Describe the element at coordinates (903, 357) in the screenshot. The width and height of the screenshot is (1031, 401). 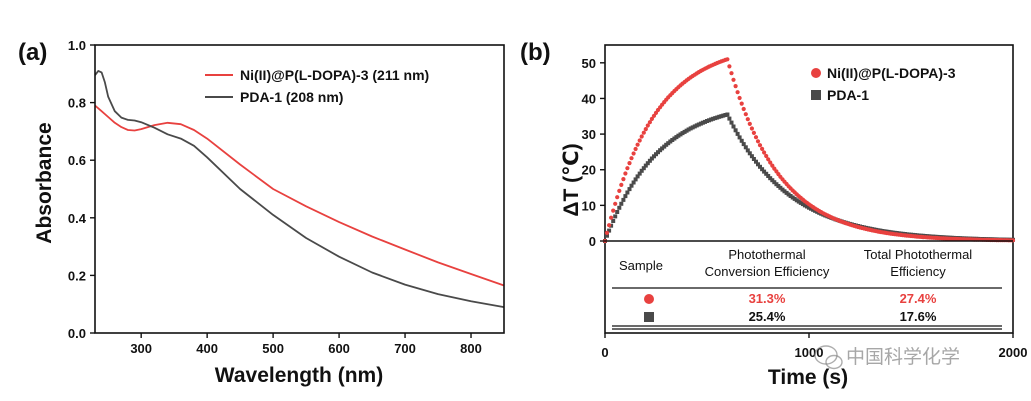
I see `watermark-text: 中国科学化学` at that location.